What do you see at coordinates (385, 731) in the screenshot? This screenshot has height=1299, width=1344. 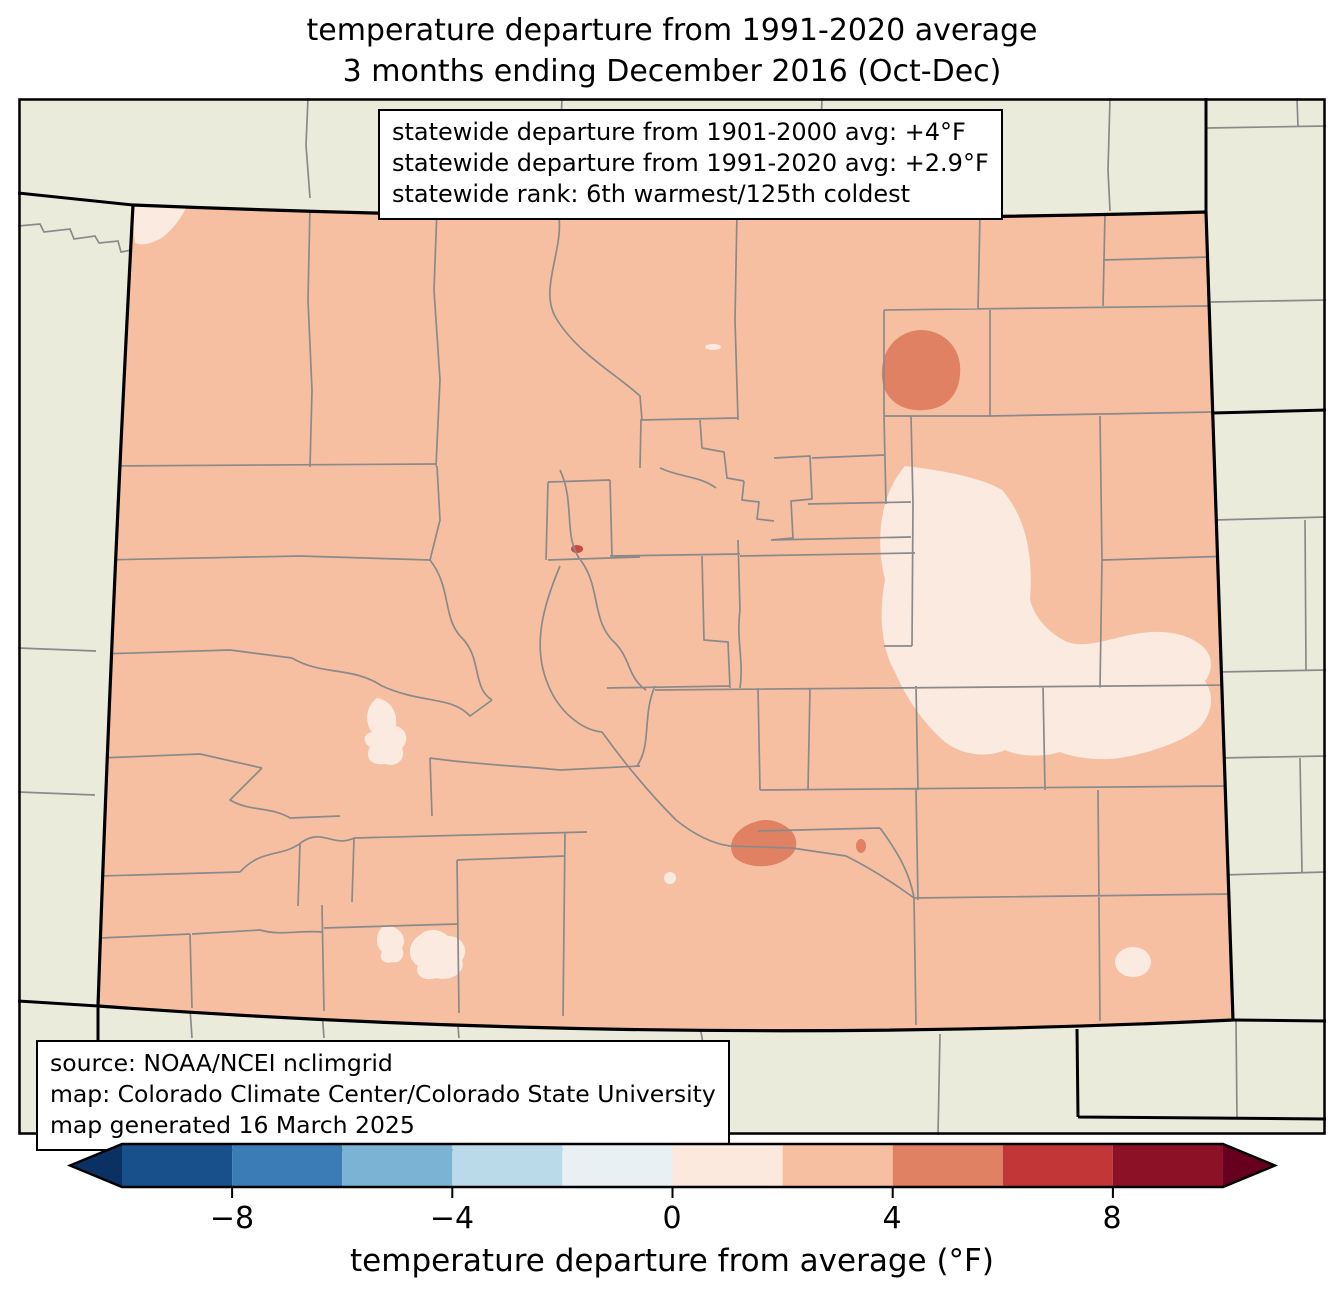 I see `mild-patch-west-central` at bounding box center [385, 731].